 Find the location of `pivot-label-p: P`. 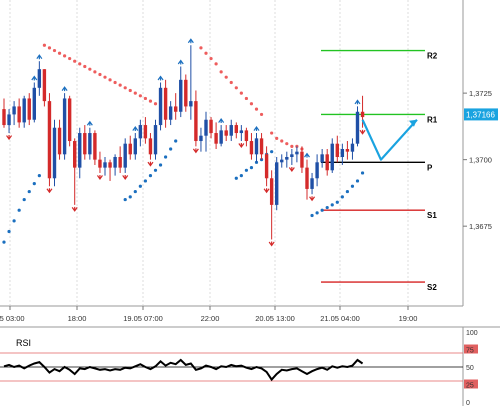

pivot-label-p: P is located at coordinates (430, 167).